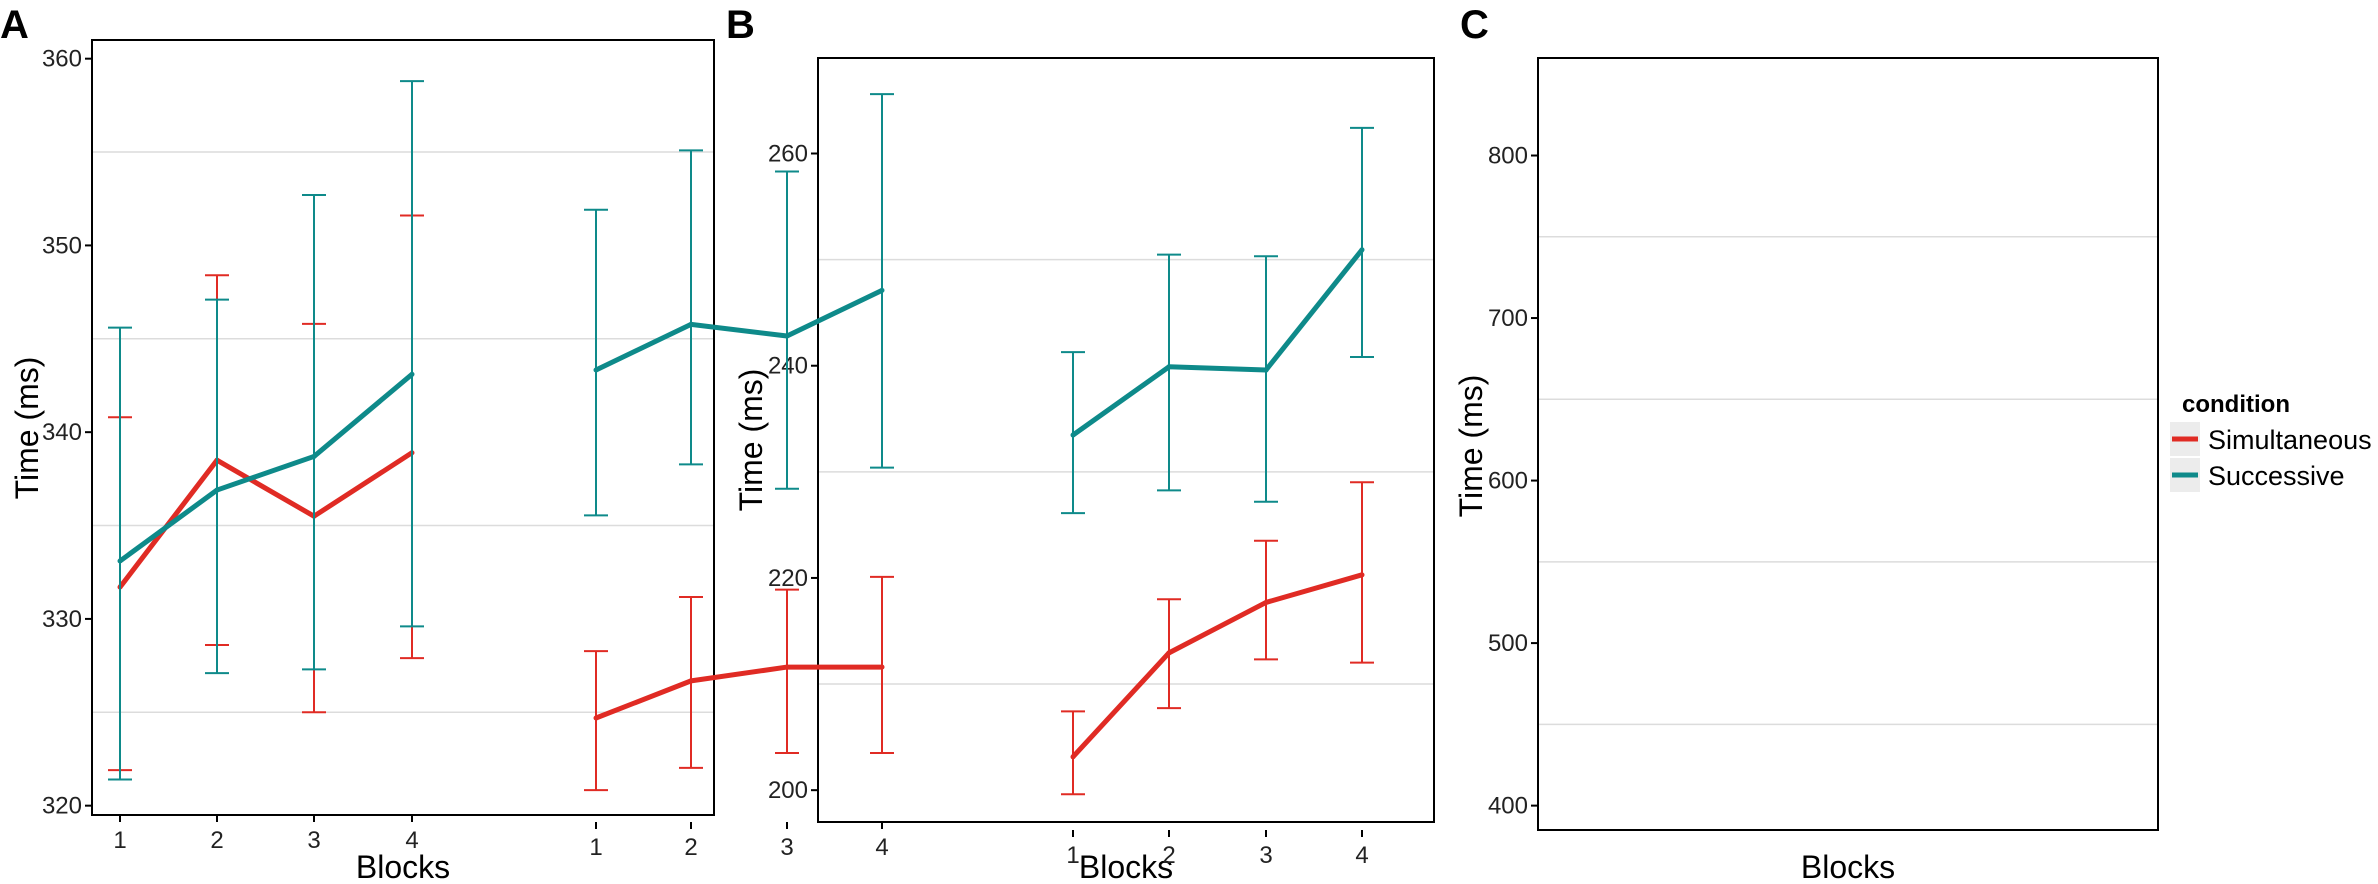 The width and height of the screenshot is (2378, 884). I want to click on panel-b-y-tick-label-220: 220, so click(788, 578).